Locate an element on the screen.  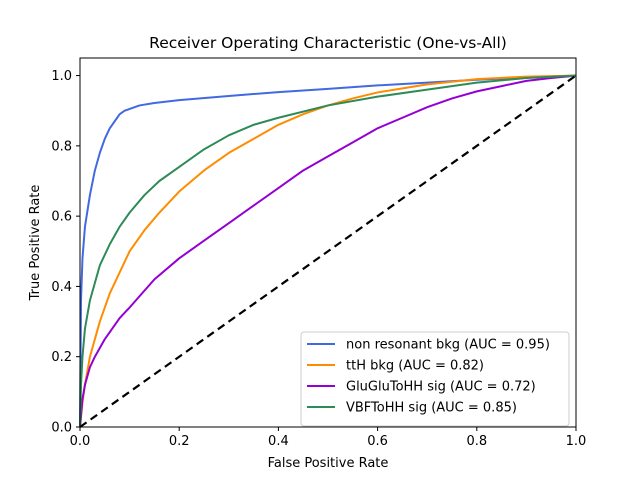
y-tick-label: 0.6 is located at coordinates (61, 217).